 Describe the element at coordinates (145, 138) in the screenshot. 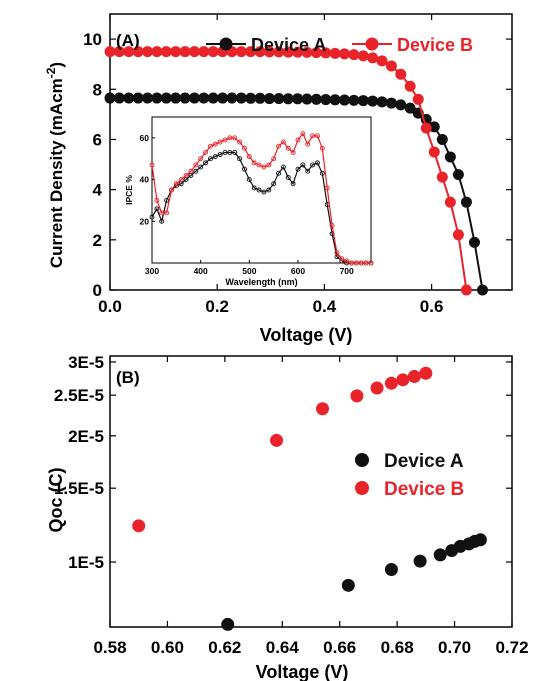

I see `inset-y-tick-label-60: 60` at that location.